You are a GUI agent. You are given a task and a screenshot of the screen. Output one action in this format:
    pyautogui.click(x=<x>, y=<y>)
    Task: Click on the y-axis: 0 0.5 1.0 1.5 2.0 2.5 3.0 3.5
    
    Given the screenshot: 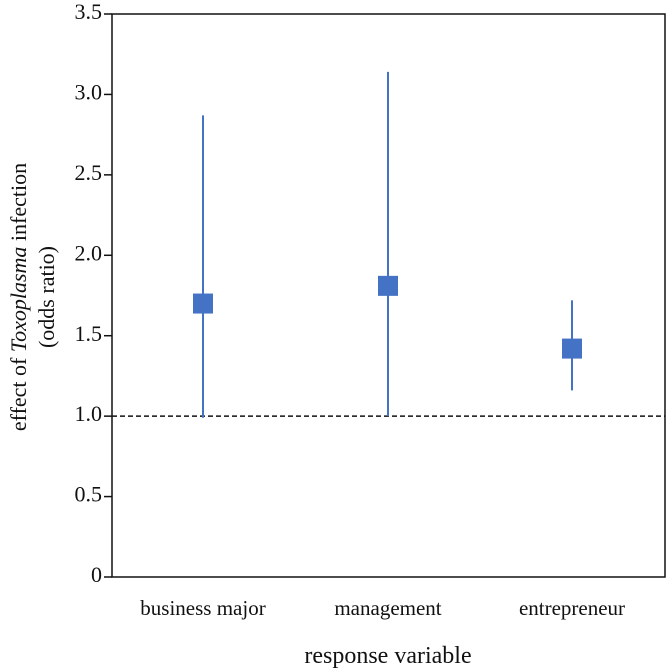 What is the action you would take?
    pyautogui.click(x=93, y=293)
    